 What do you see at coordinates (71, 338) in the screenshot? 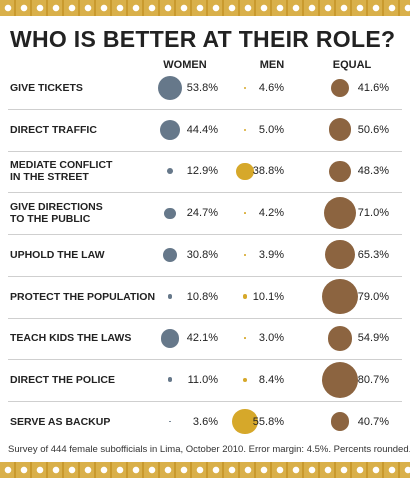
I see `row-label: TEACH KIDS THE LAWS` at bounding box center [71, 338].